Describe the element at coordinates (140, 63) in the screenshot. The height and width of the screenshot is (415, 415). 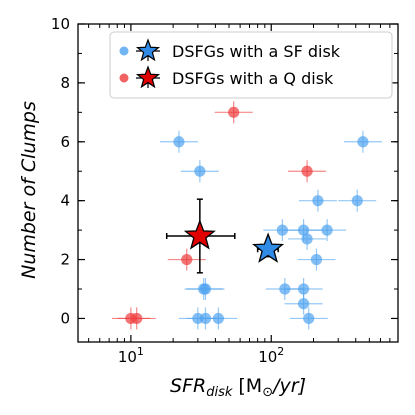
I see `legend-items` at that location.